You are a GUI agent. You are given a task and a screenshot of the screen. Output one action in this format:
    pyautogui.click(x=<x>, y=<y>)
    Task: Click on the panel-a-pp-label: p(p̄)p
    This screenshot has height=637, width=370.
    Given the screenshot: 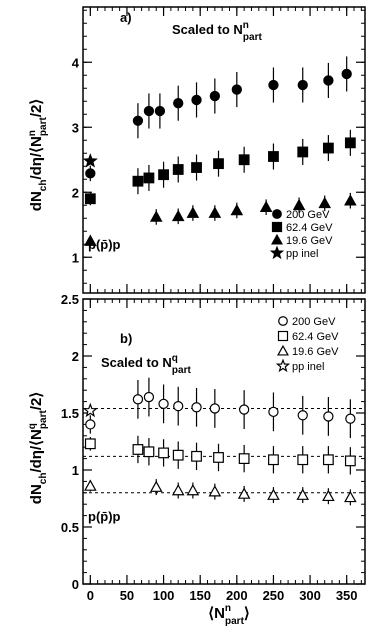 What is the action you would take?
    pyautogui.click(x=104, y=244)
    